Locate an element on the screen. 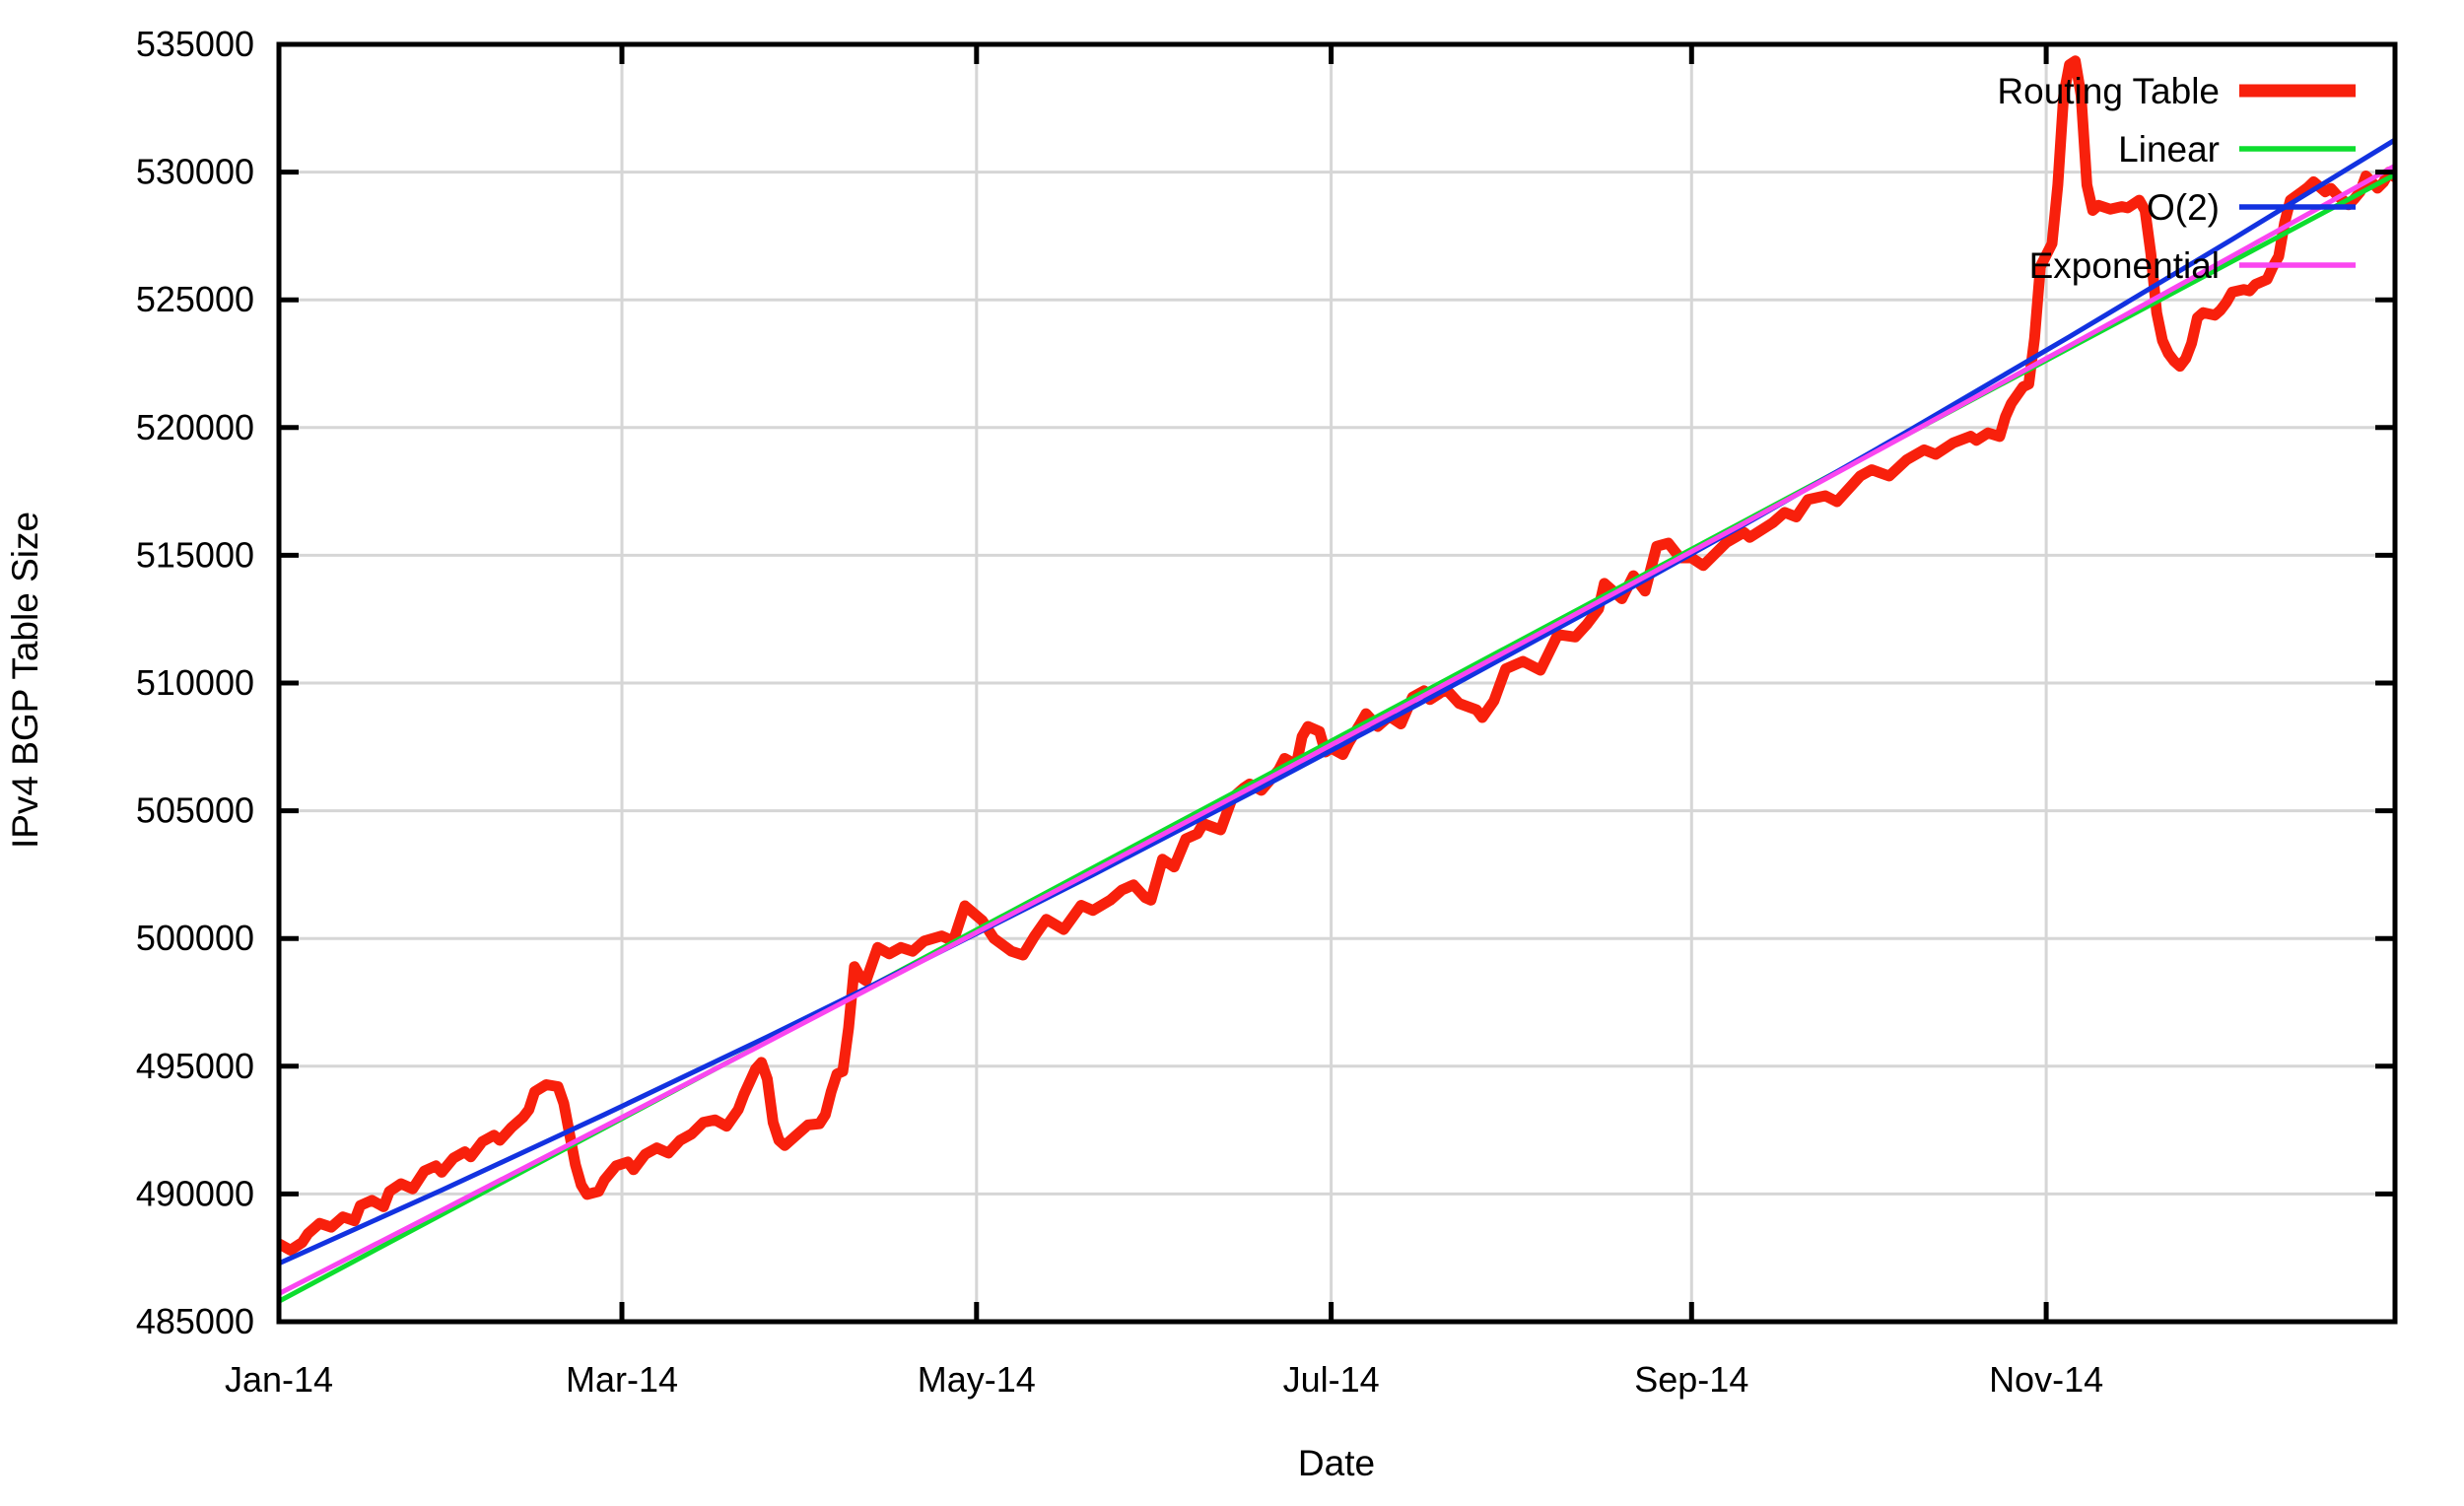  legend-entry-exponential: Exponential is located at coordinates (2192, 265).